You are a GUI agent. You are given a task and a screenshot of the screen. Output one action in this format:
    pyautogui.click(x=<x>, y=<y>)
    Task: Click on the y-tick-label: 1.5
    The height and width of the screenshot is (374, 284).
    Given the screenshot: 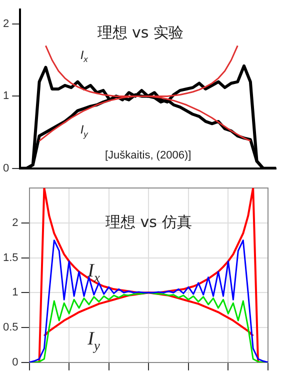 What is the action you would take?
    pyautogui.click(x=10, y=258)
    